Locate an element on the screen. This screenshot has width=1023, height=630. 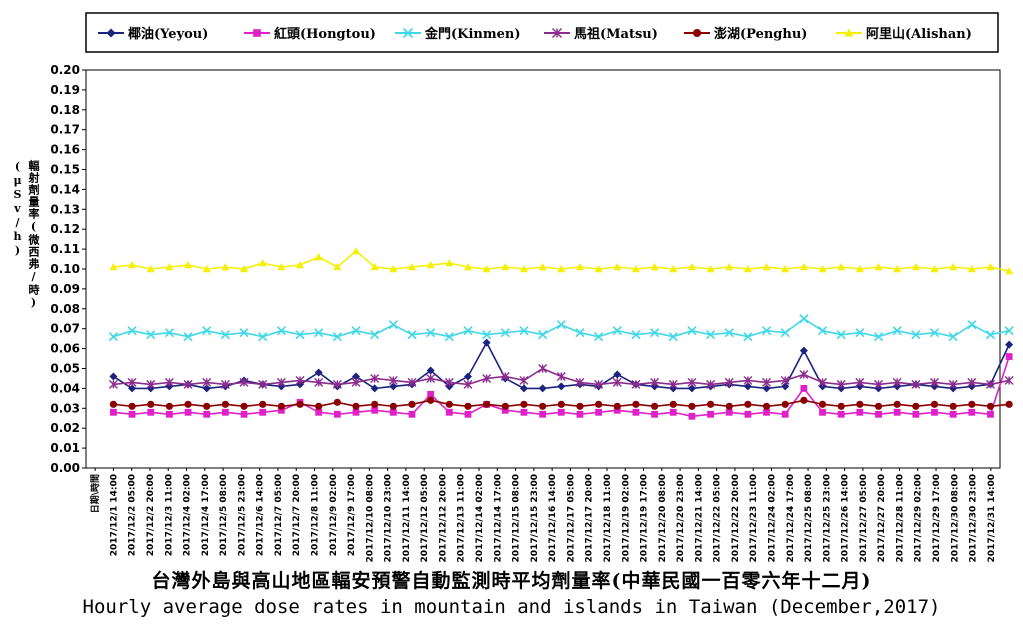
y-tick-label: 0.08 is located at coordinates (65, 309).